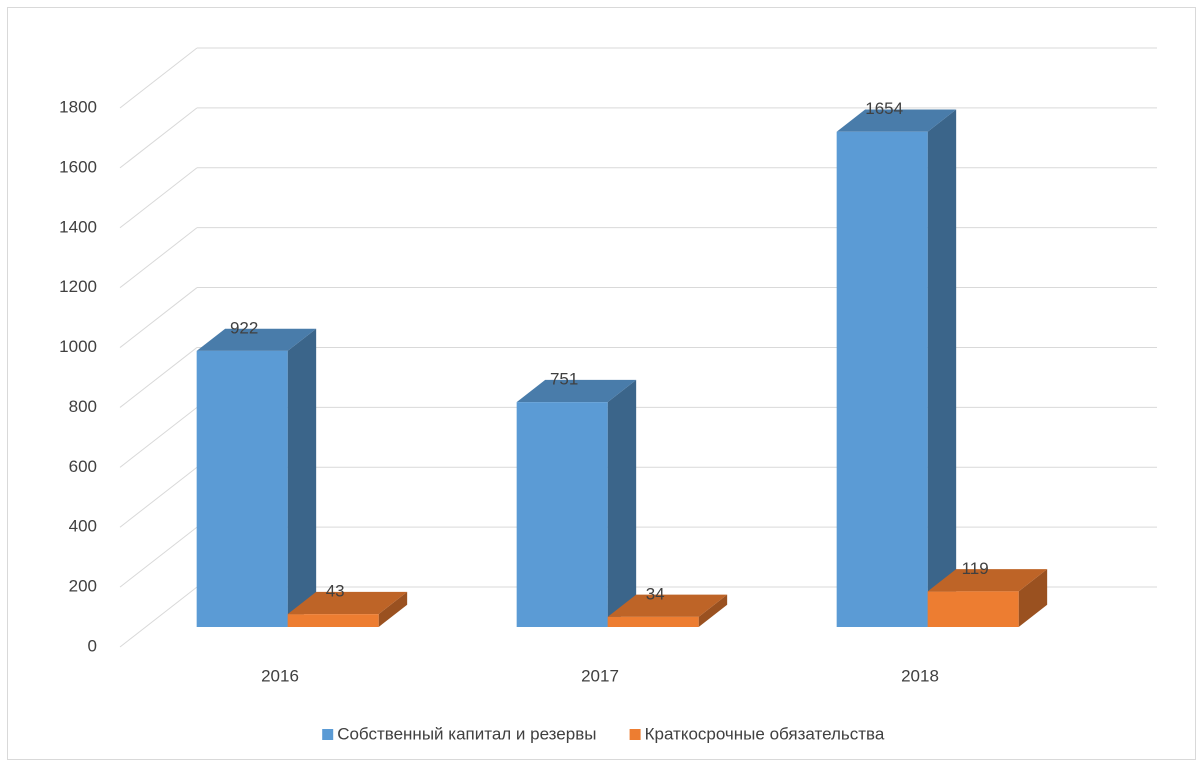 The image size is (1203, 767). I want to click on y-tick-label: 1200, so click(78, 286).